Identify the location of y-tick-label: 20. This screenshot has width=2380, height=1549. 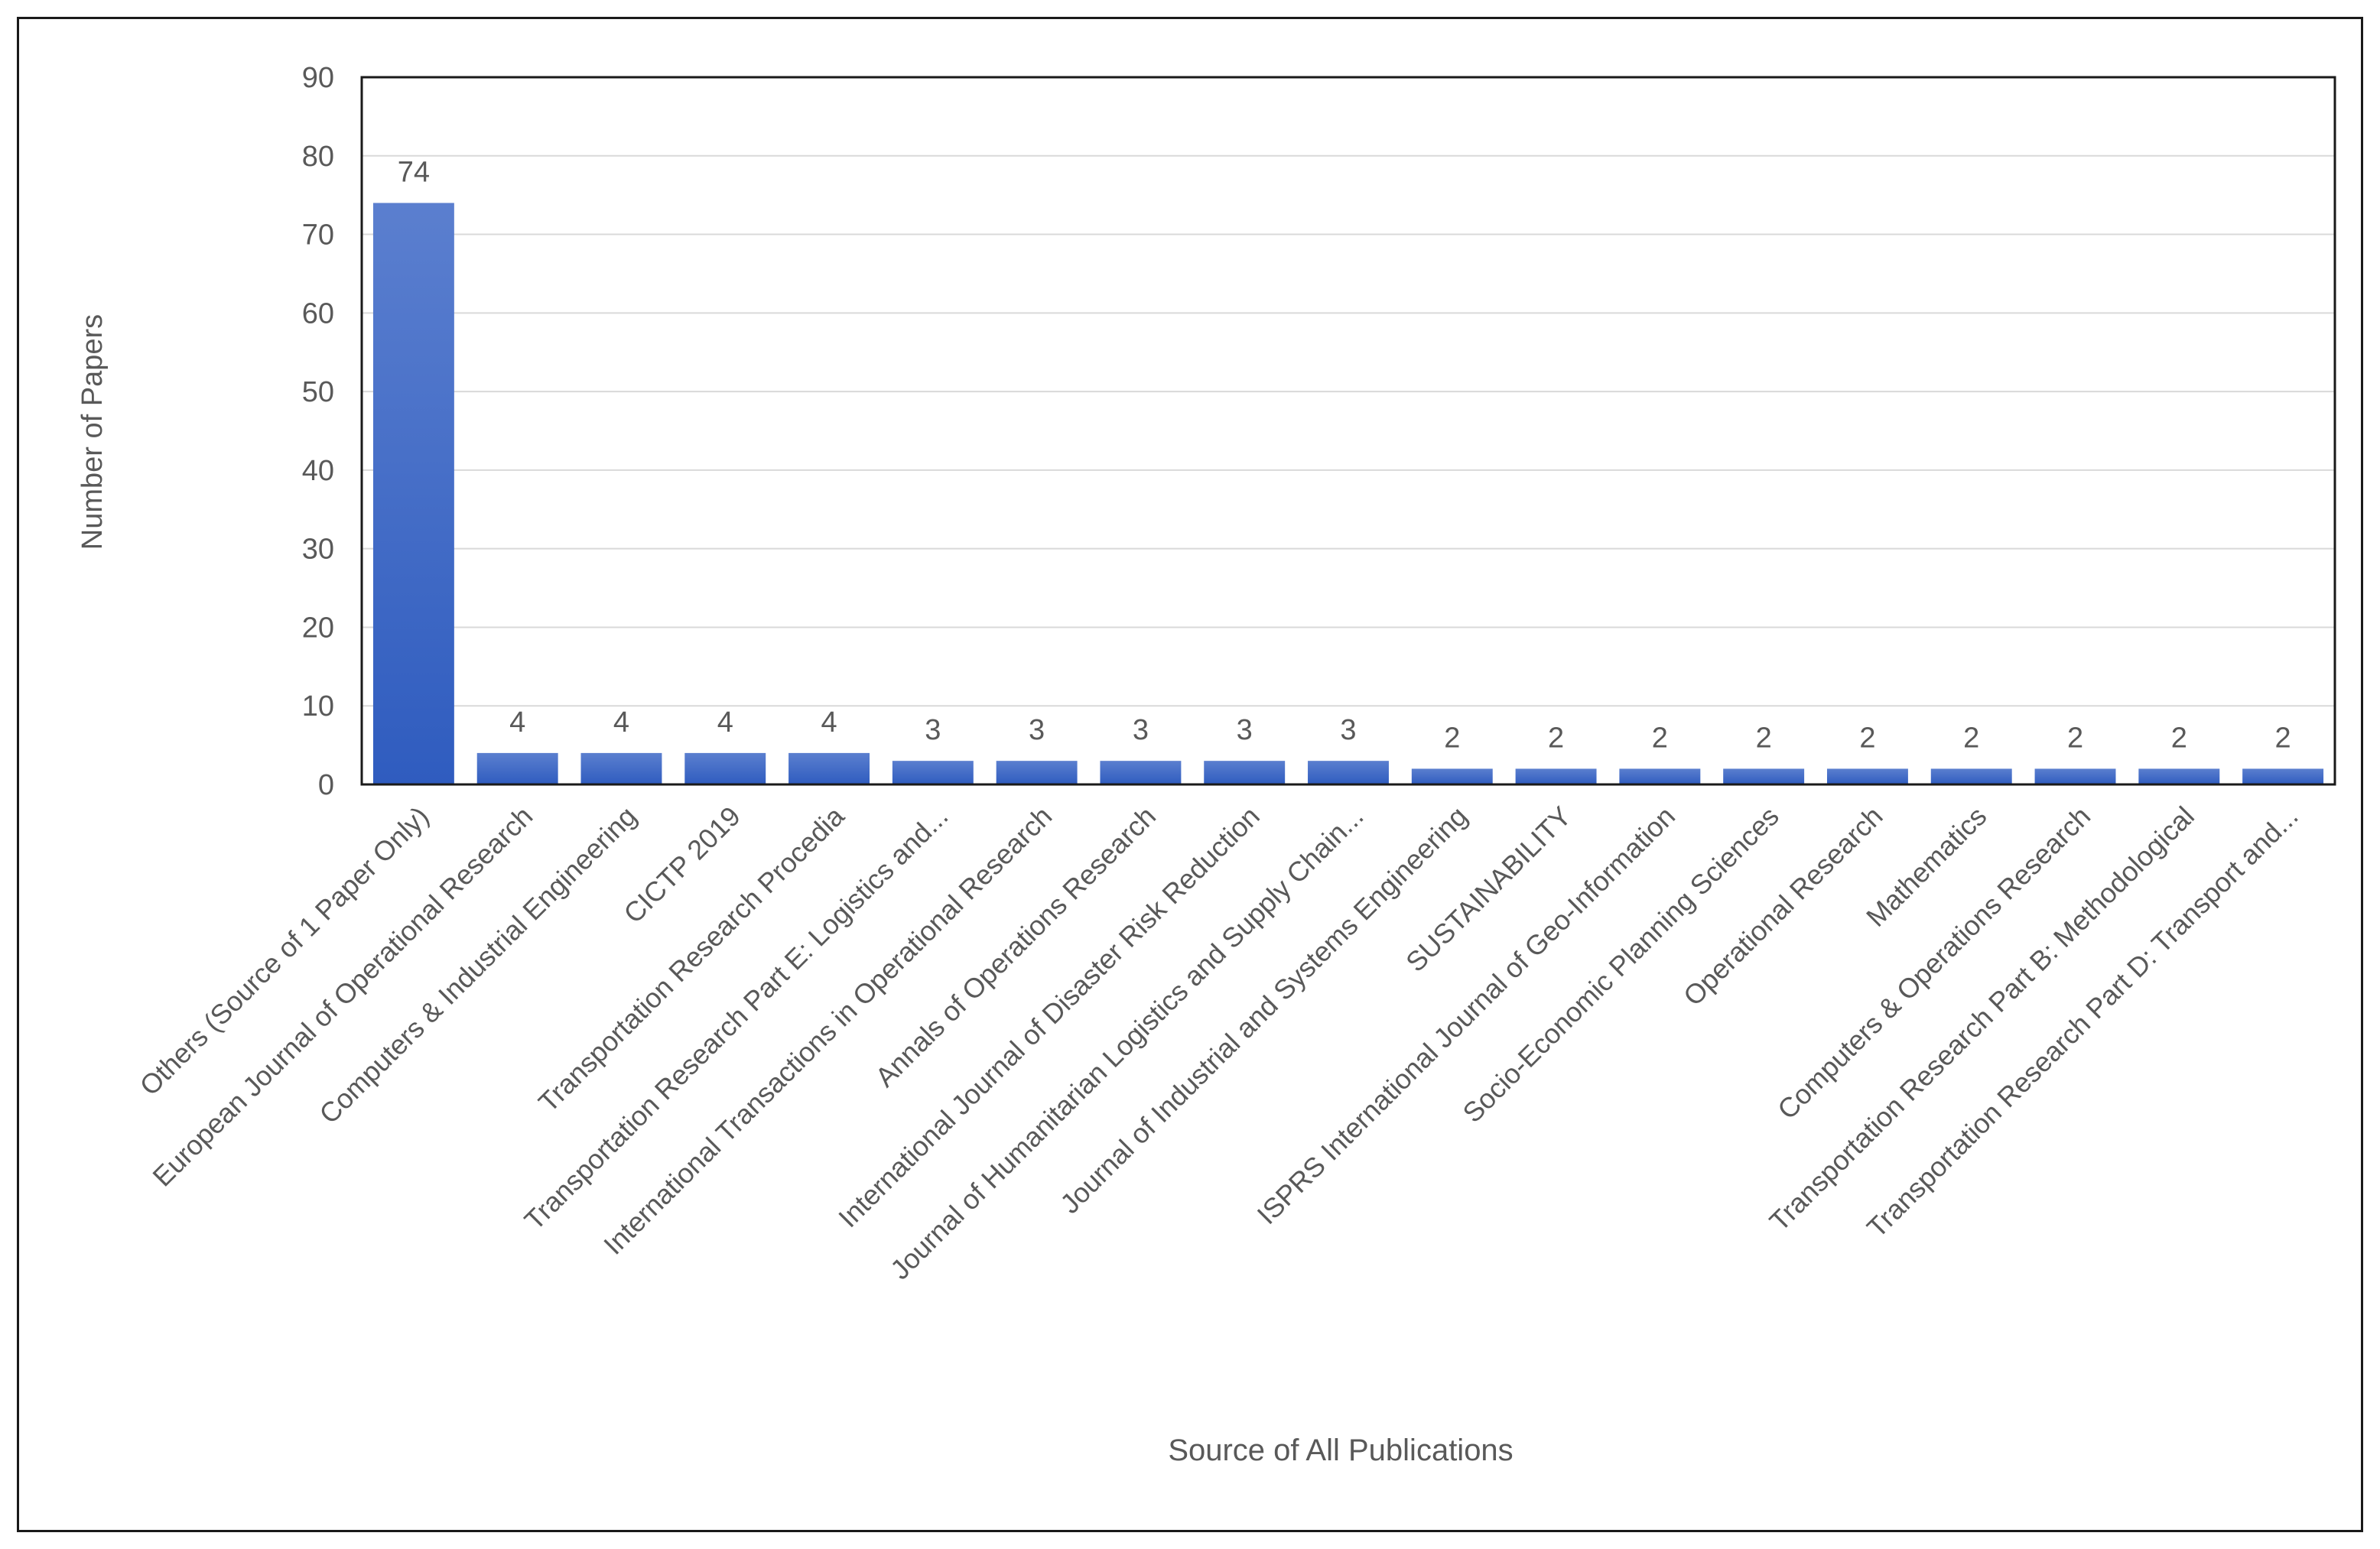
(318, 628).